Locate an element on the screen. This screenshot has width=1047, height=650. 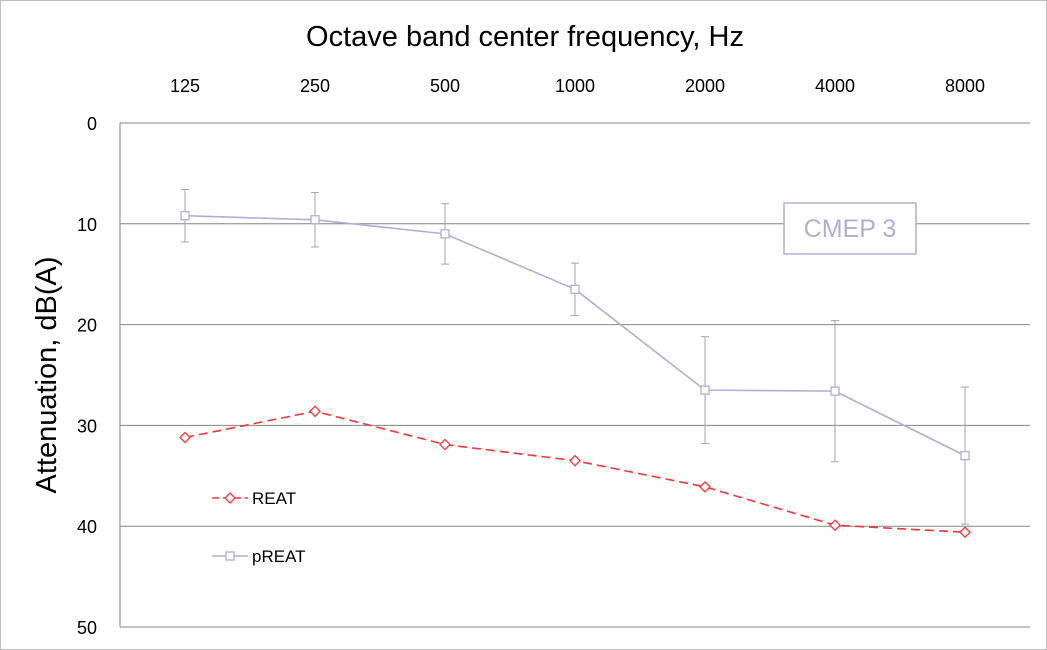
legend-label-reat: REAT is located at coordinates (274, 498).